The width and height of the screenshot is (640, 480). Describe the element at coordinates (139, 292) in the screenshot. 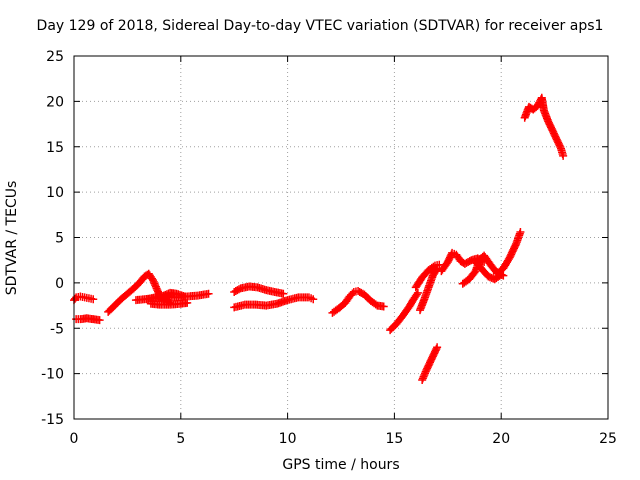

I see `series-seg3` at that location.